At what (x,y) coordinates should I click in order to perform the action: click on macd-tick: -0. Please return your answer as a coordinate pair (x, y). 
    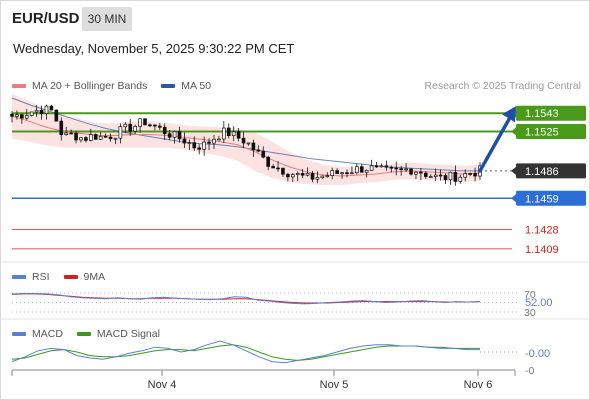
    Looking at the image, I should click on (529, 371).